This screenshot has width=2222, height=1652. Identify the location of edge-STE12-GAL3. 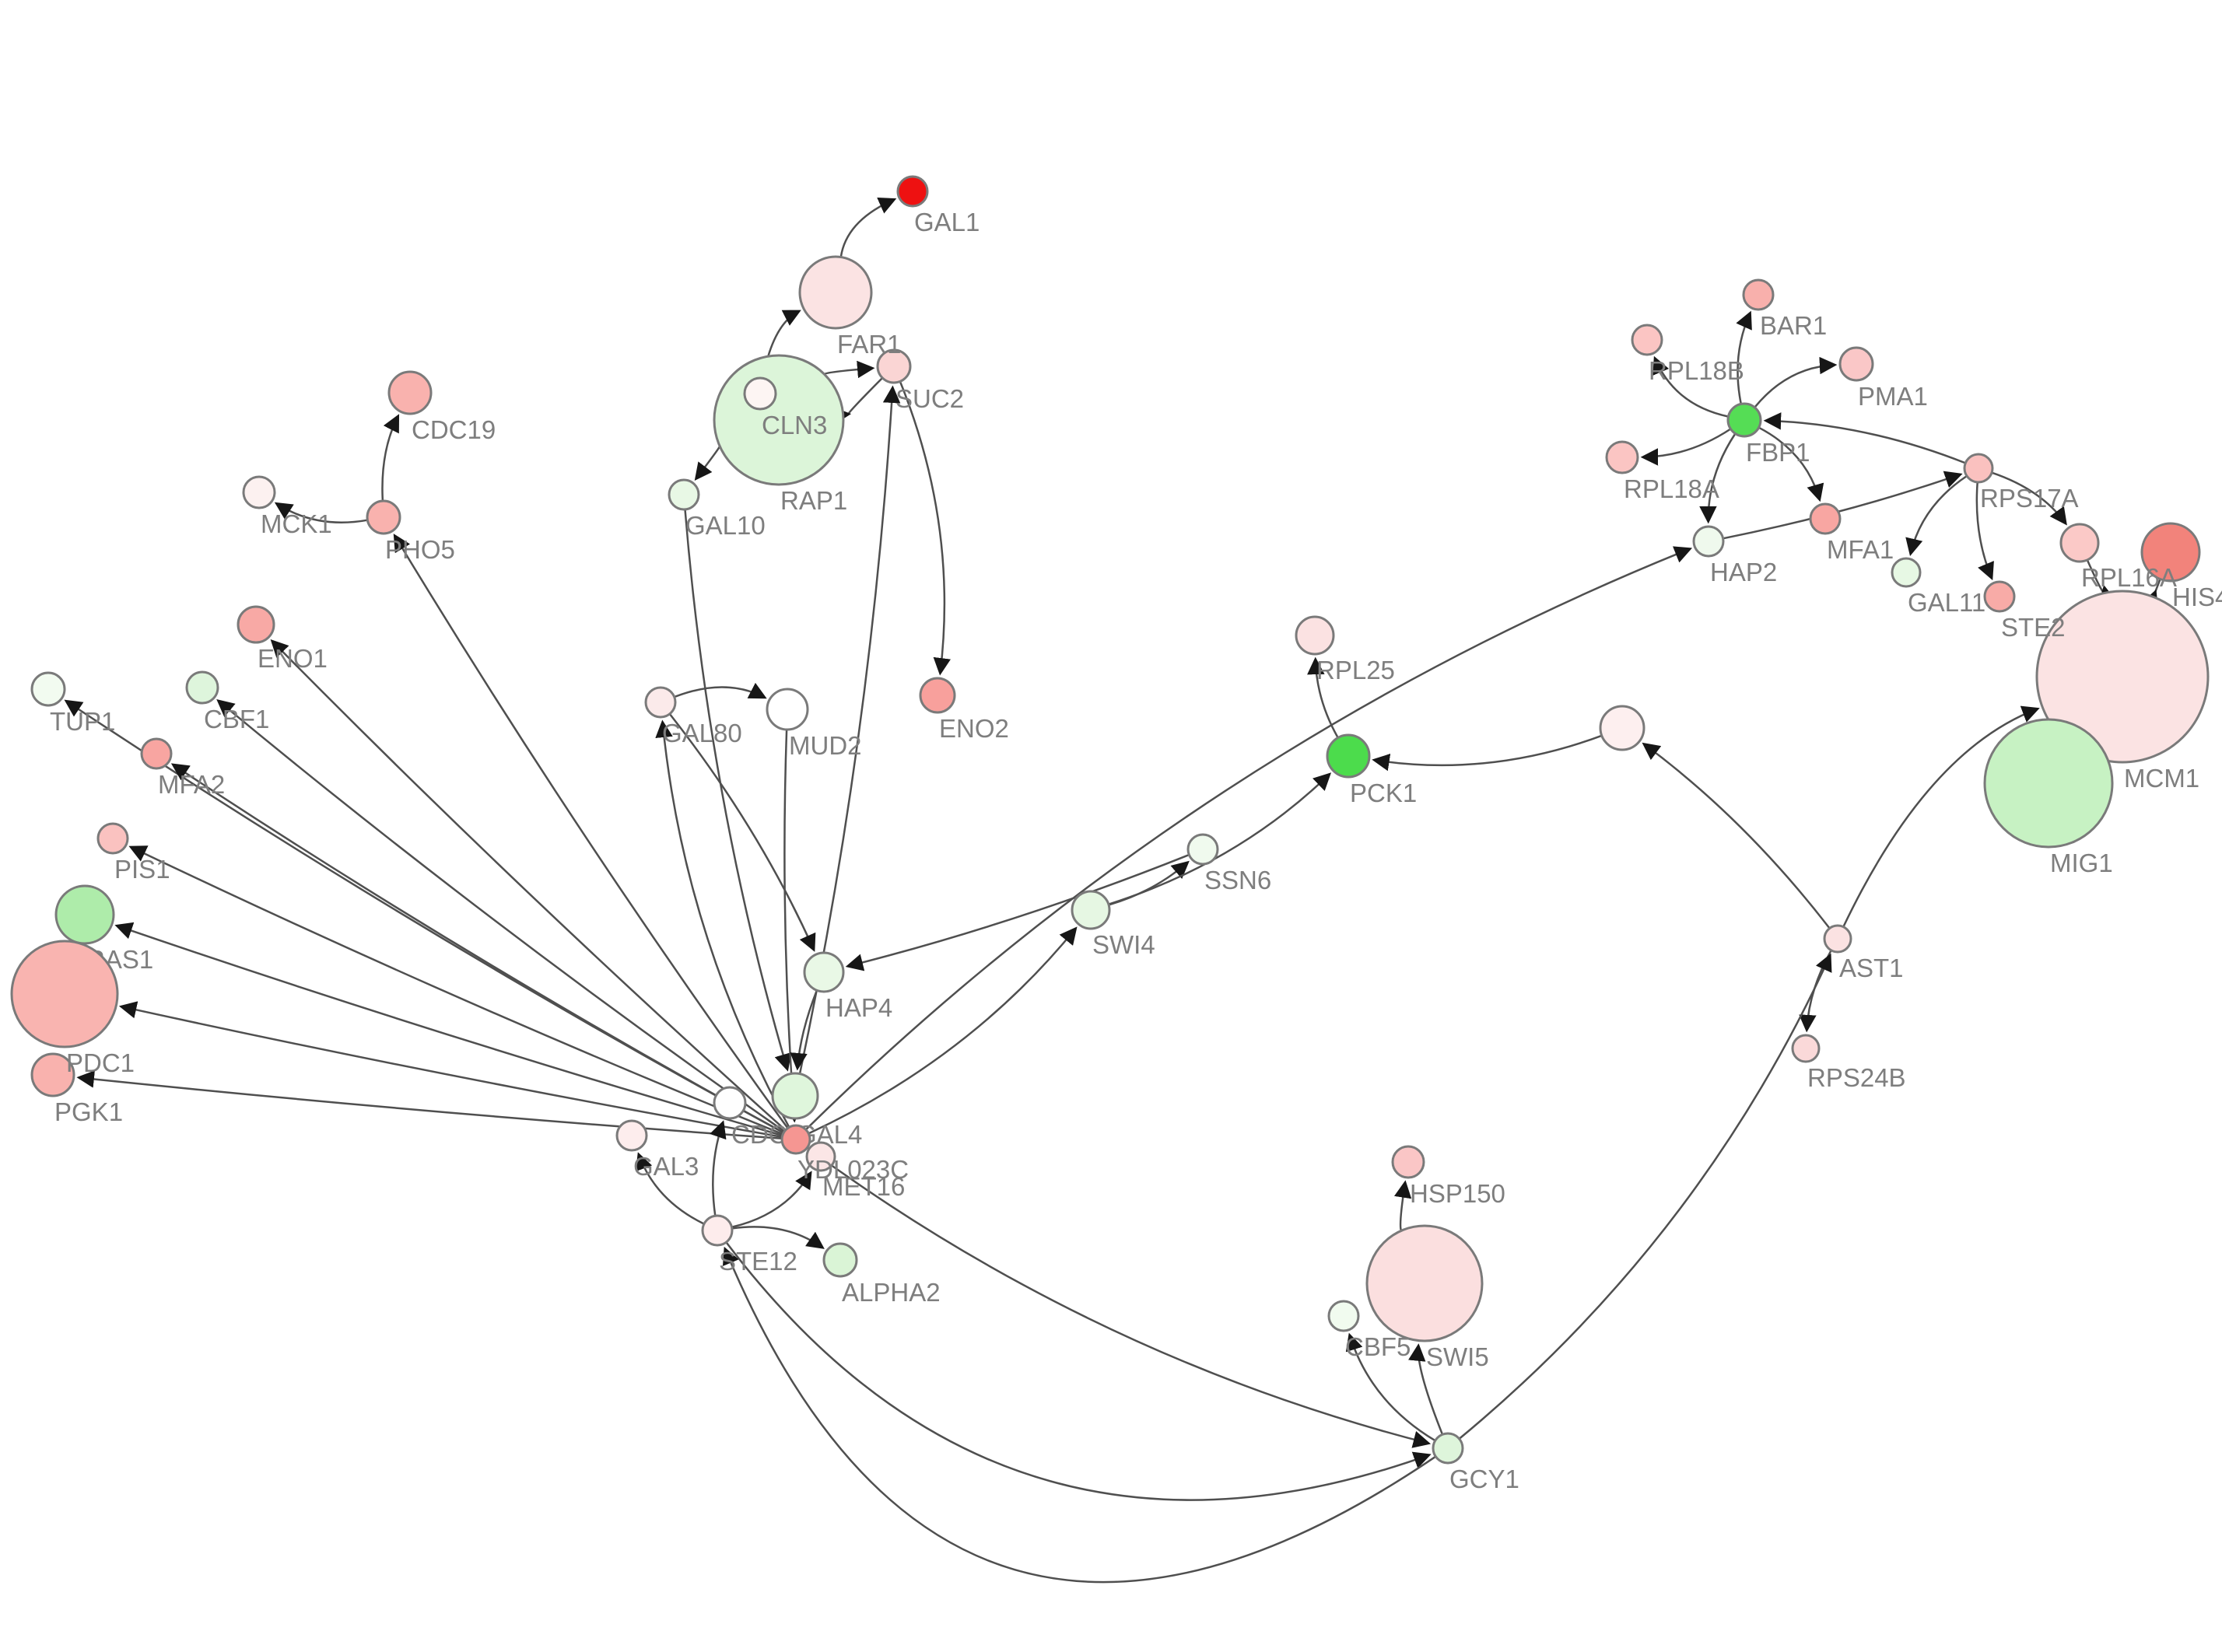
(670, 1188).